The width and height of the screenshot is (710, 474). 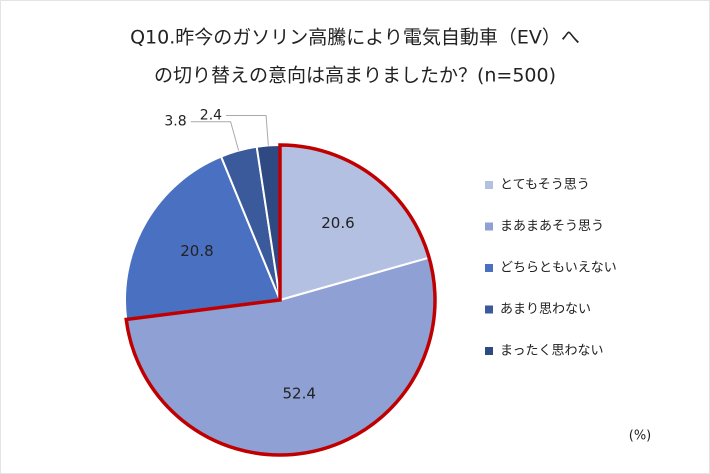 I want to click on data-label: 2.4, so click(x=211, y=116).